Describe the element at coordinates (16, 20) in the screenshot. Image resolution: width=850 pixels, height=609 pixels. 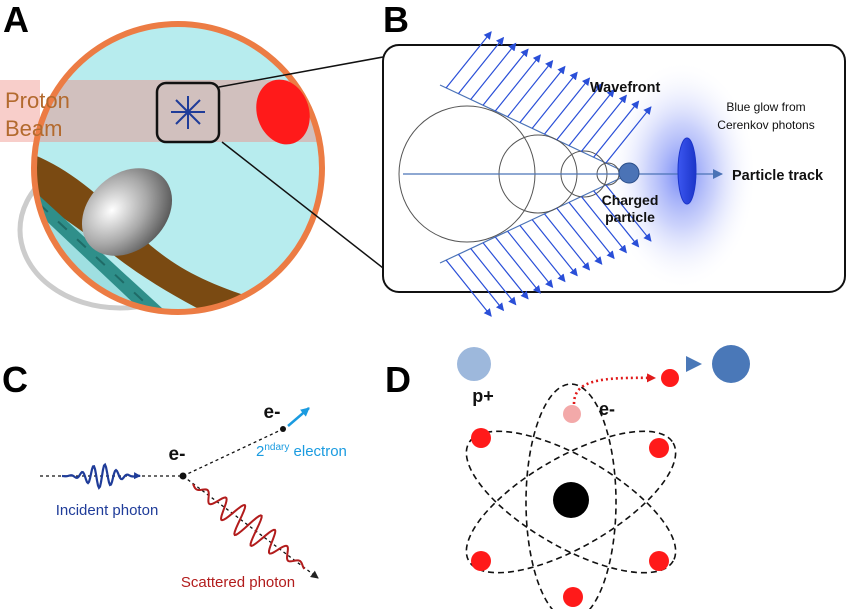
I see `panel-a-letter: A` at that location.